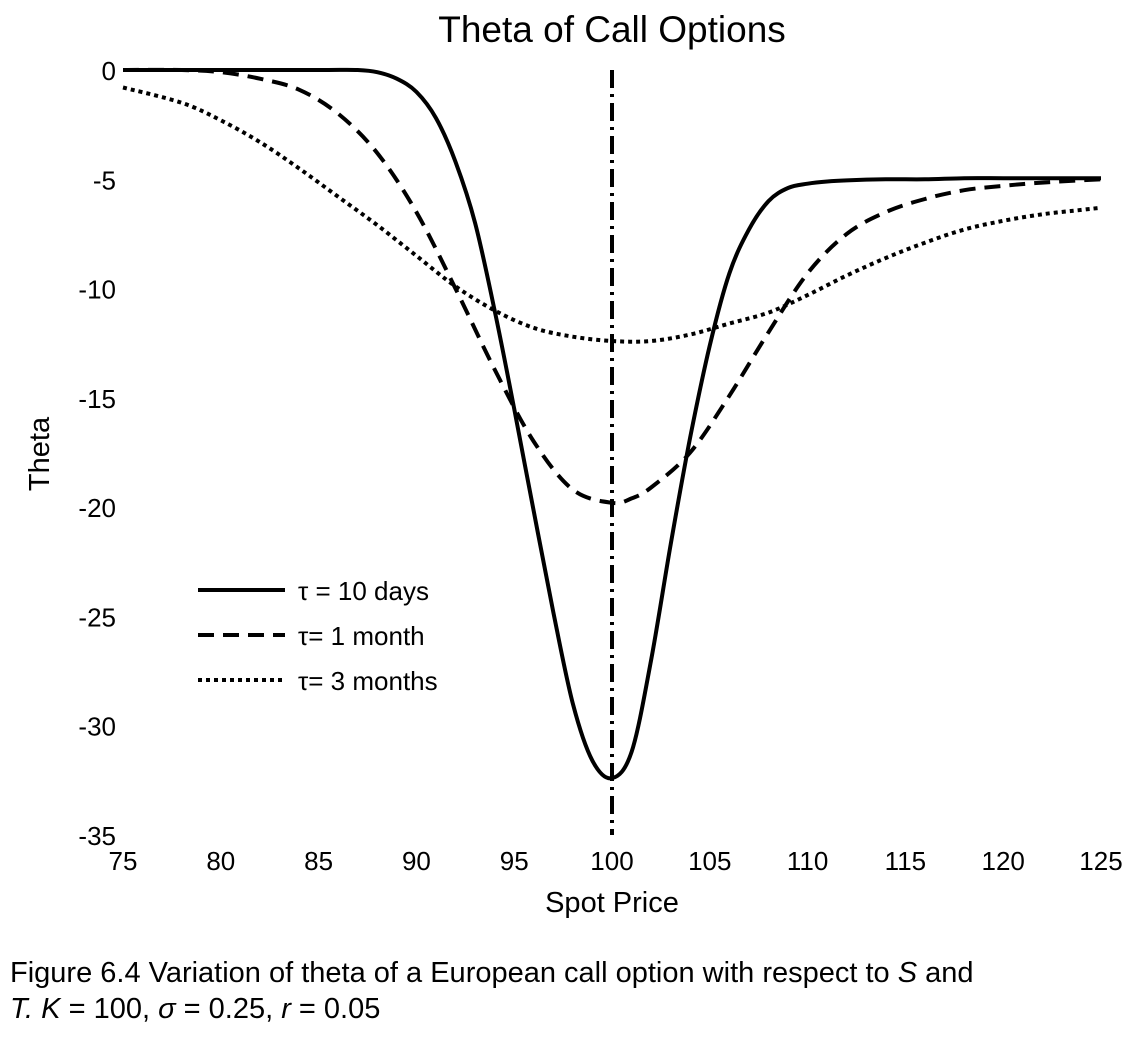 The height and width of the screenshot is (1039, 1141). I want to click on x-axis-ticks: 75 80 85 90 95 100 105 110 115 120 125, so click(616, 861).